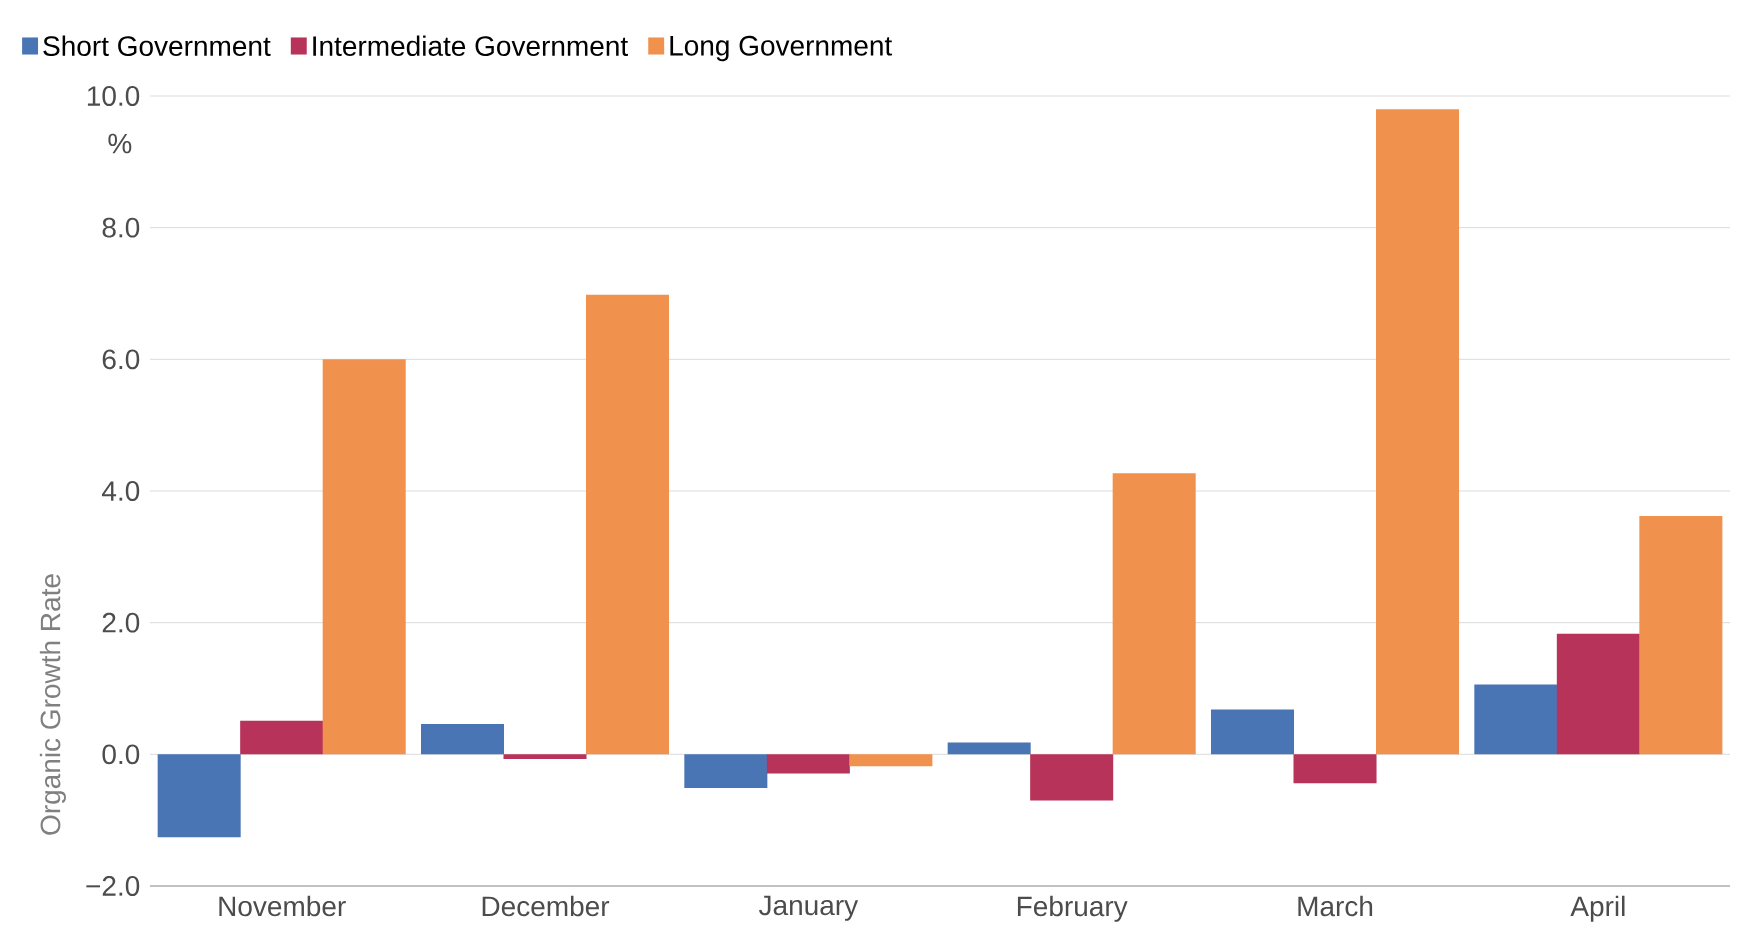  I want to click on y-tick-label: −2.0, so click(113, 886).